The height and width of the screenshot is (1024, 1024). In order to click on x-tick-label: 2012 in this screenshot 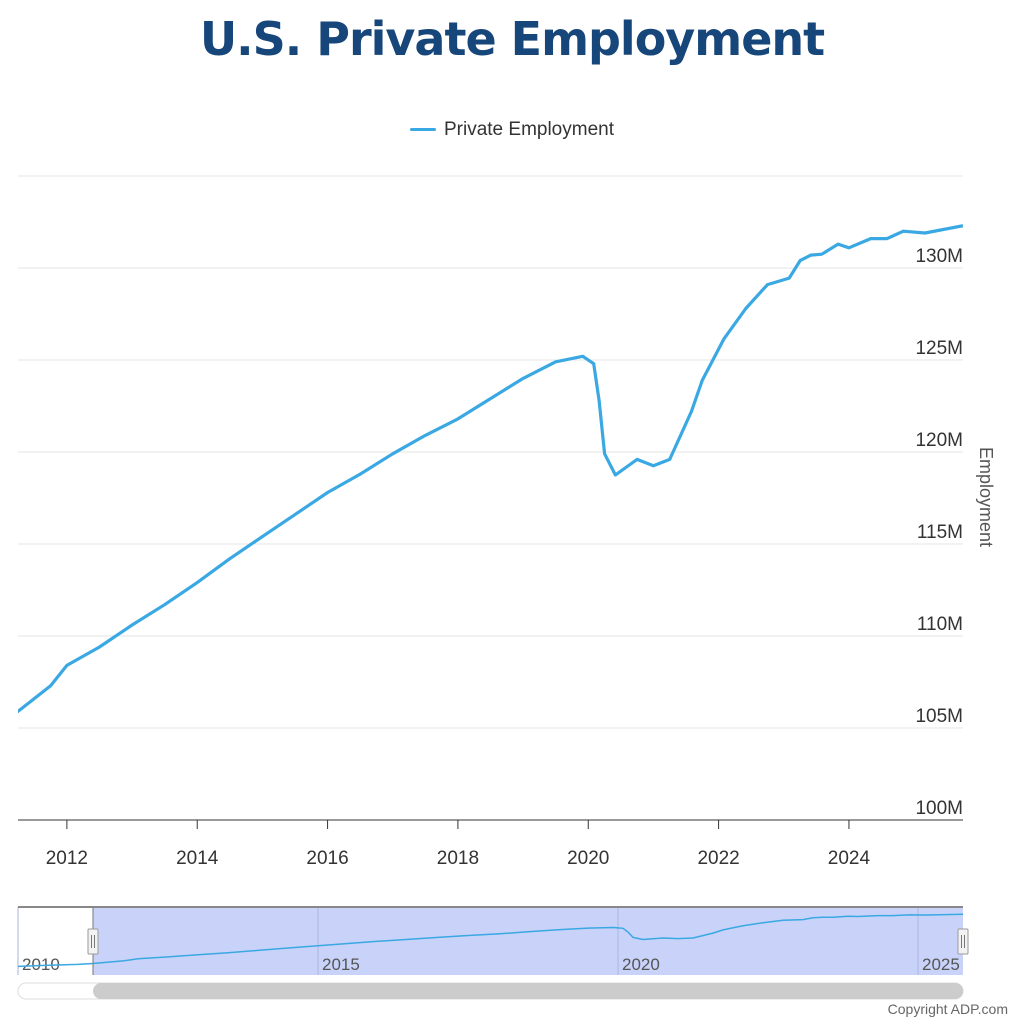, I will do `click(67, 858)`.